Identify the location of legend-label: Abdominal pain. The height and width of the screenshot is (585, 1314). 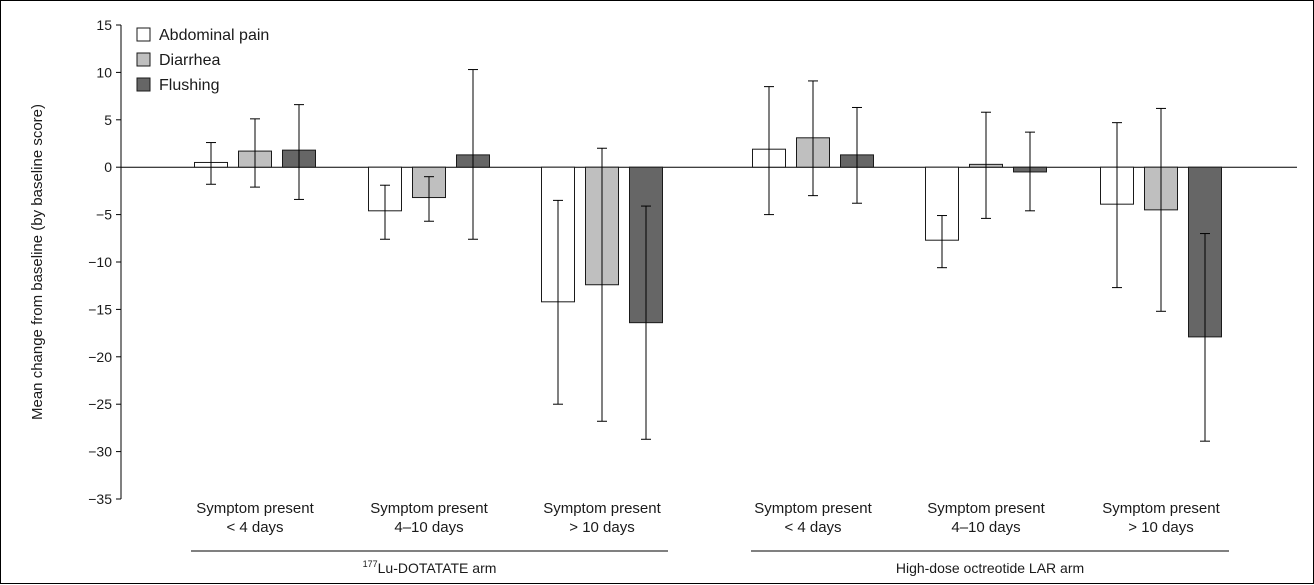
(214, 35).